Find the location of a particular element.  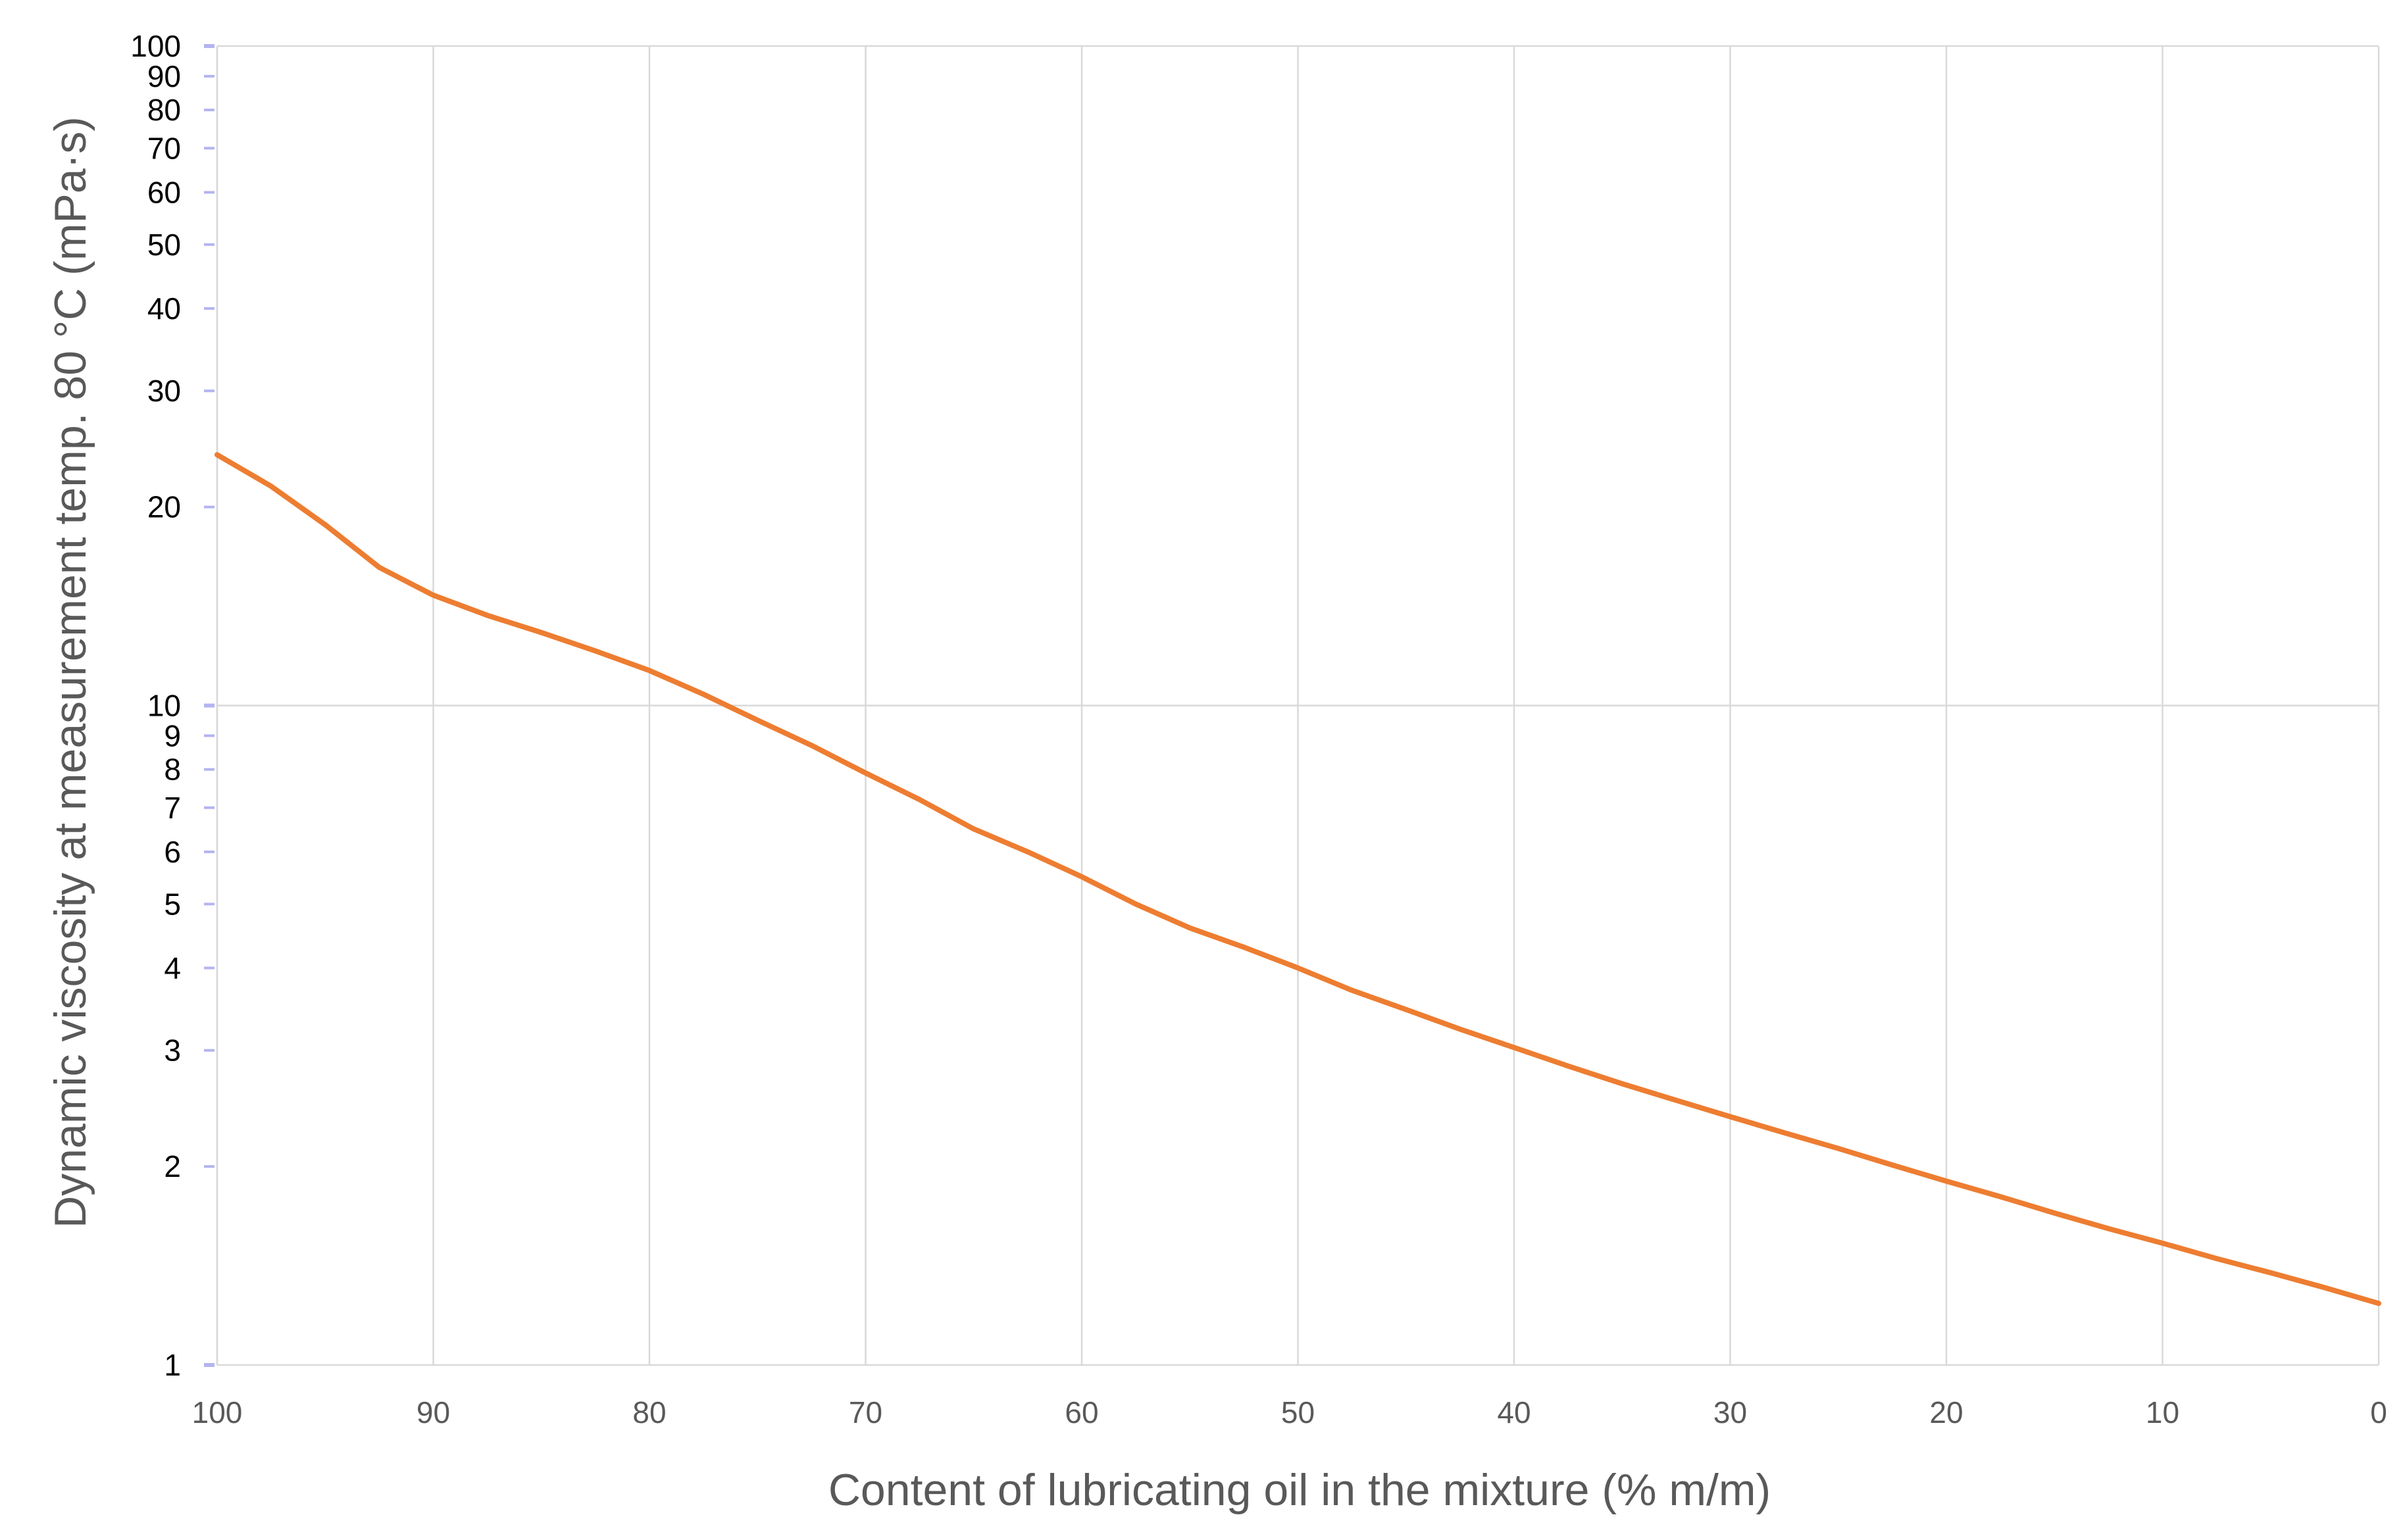

x-tick-label: 10 is located at coordinates (2162, 1412).